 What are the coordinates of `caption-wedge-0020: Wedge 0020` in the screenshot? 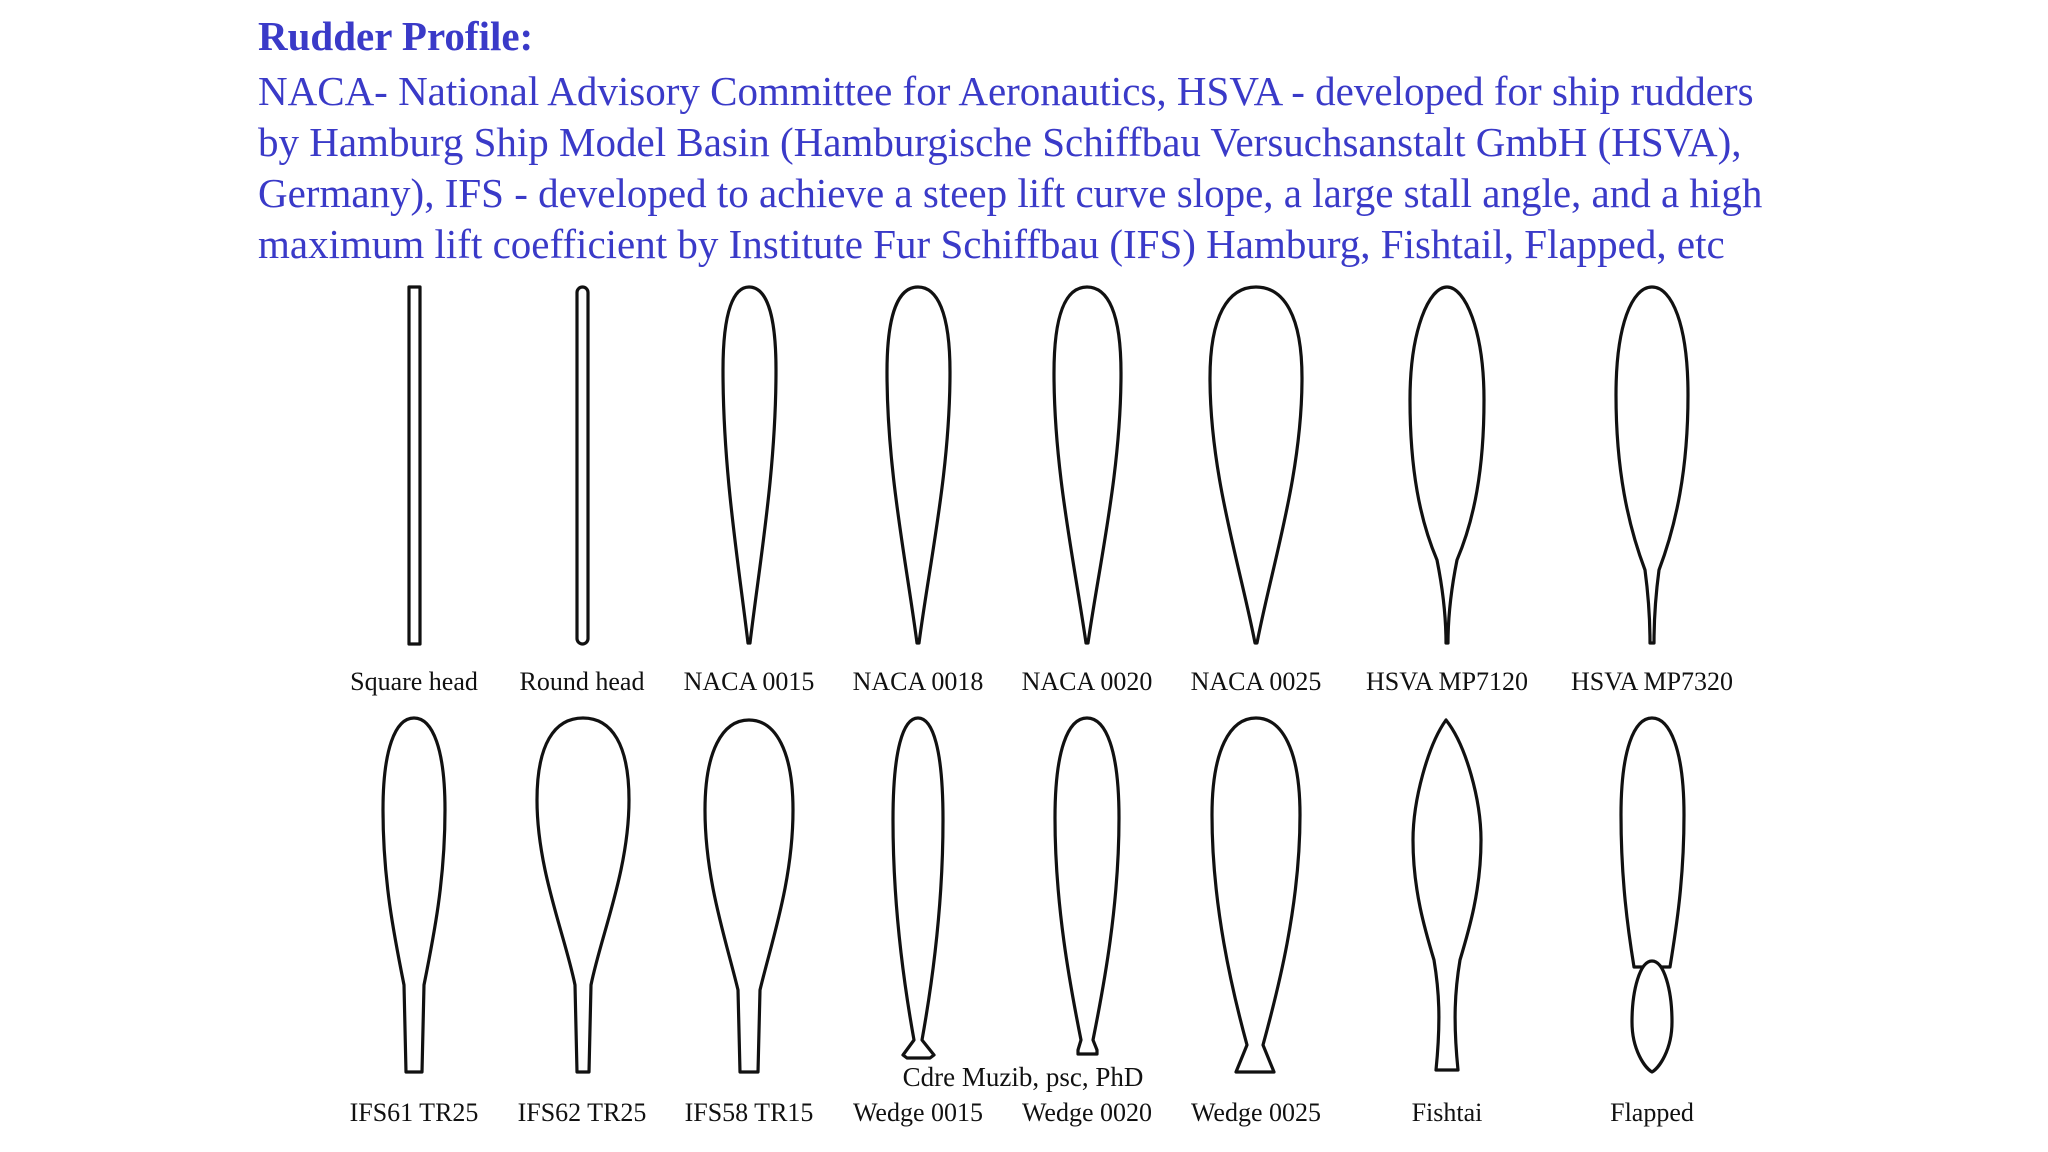 It's located at (1087, 1112).